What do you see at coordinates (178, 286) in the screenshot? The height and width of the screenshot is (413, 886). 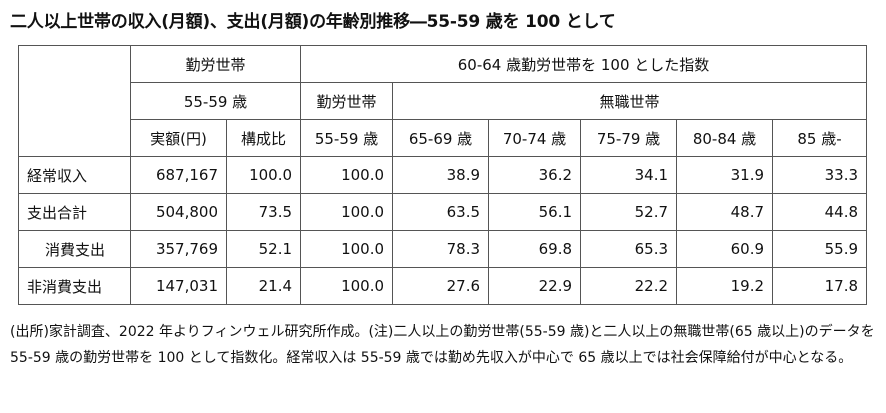 I see `table-cell: 147,031` at bounding box center [178, 286].